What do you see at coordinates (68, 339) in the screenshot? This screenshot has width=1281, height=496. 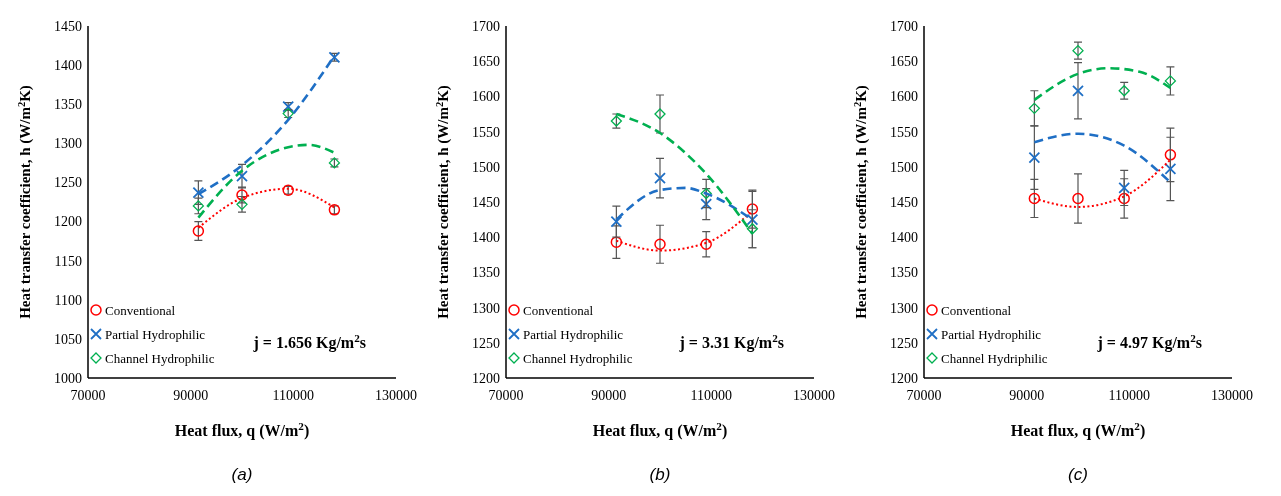 I see `y-tick-label: 1050` at bounding box center [68, 339].